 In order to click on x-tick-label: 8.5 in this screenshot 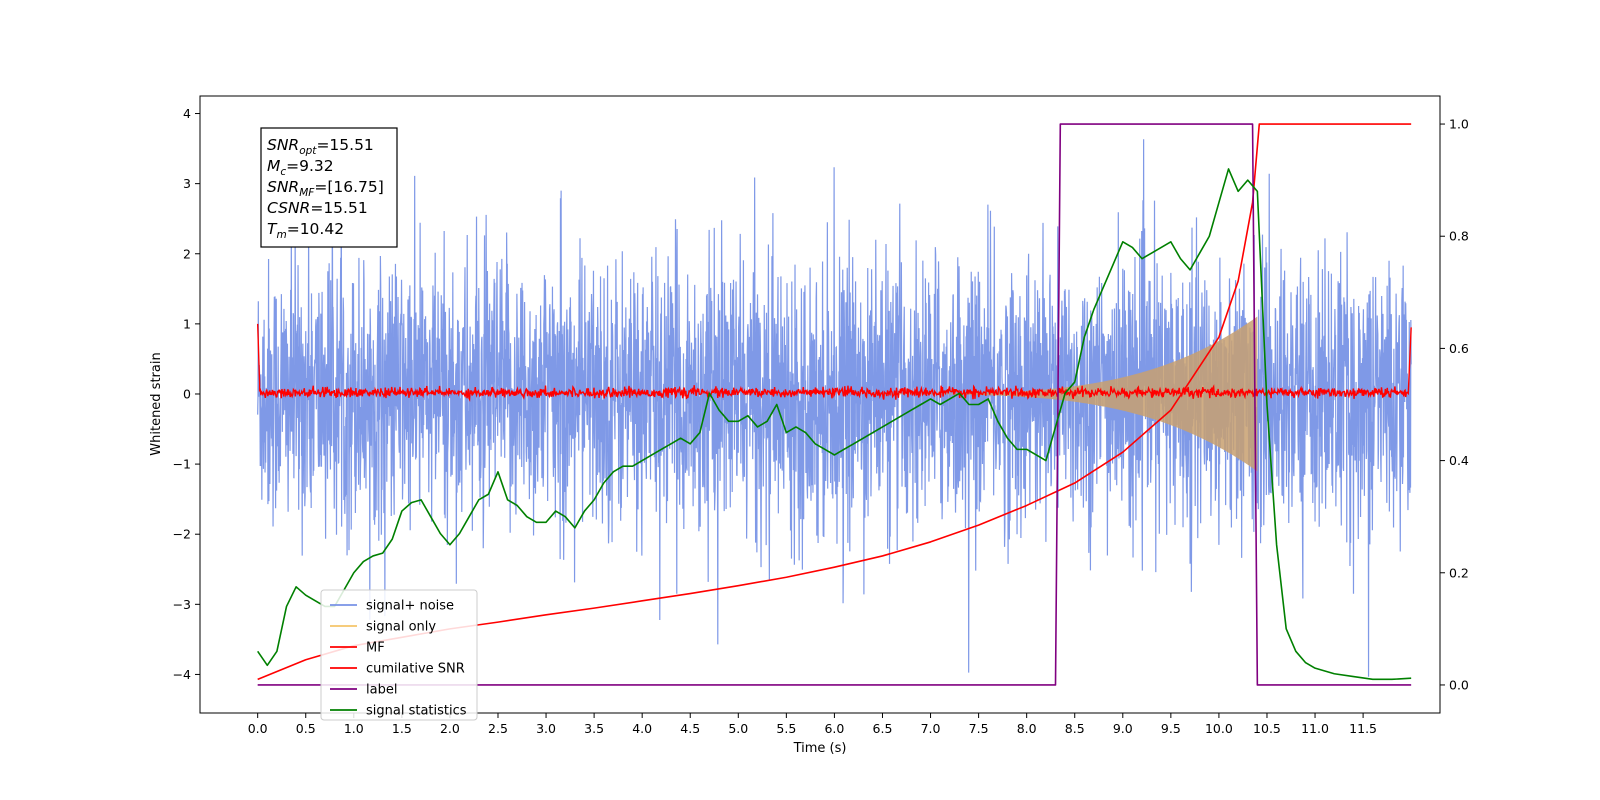, I will do `click(1075, 728)`.